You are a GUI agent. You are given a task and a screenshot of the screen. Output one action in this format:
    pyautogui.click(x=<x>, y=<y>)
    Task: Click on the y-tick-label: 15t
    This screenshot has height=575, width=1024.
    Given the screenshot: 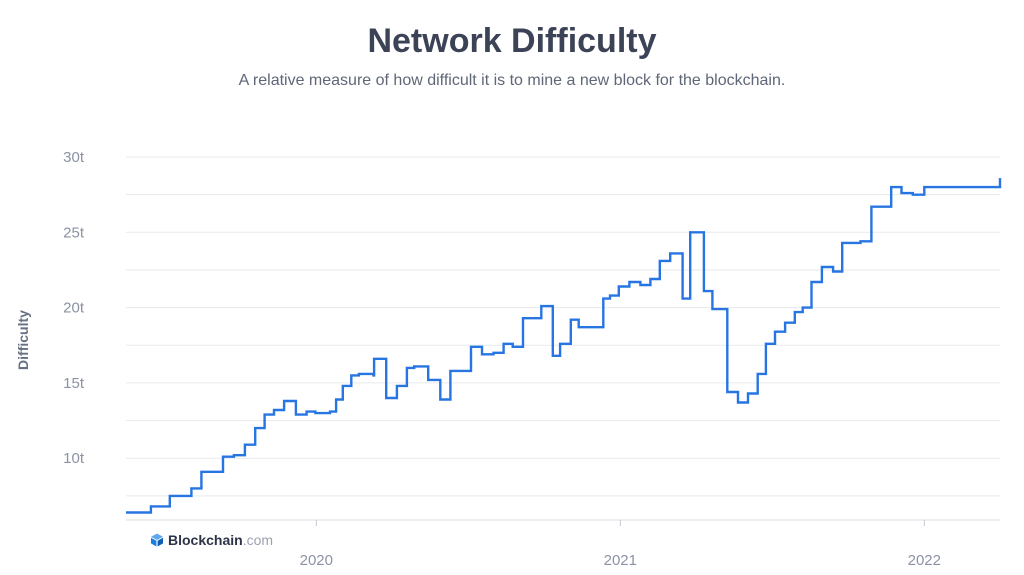 What is the action you would take?
    pyautogui.click(x=74, y=383)
    